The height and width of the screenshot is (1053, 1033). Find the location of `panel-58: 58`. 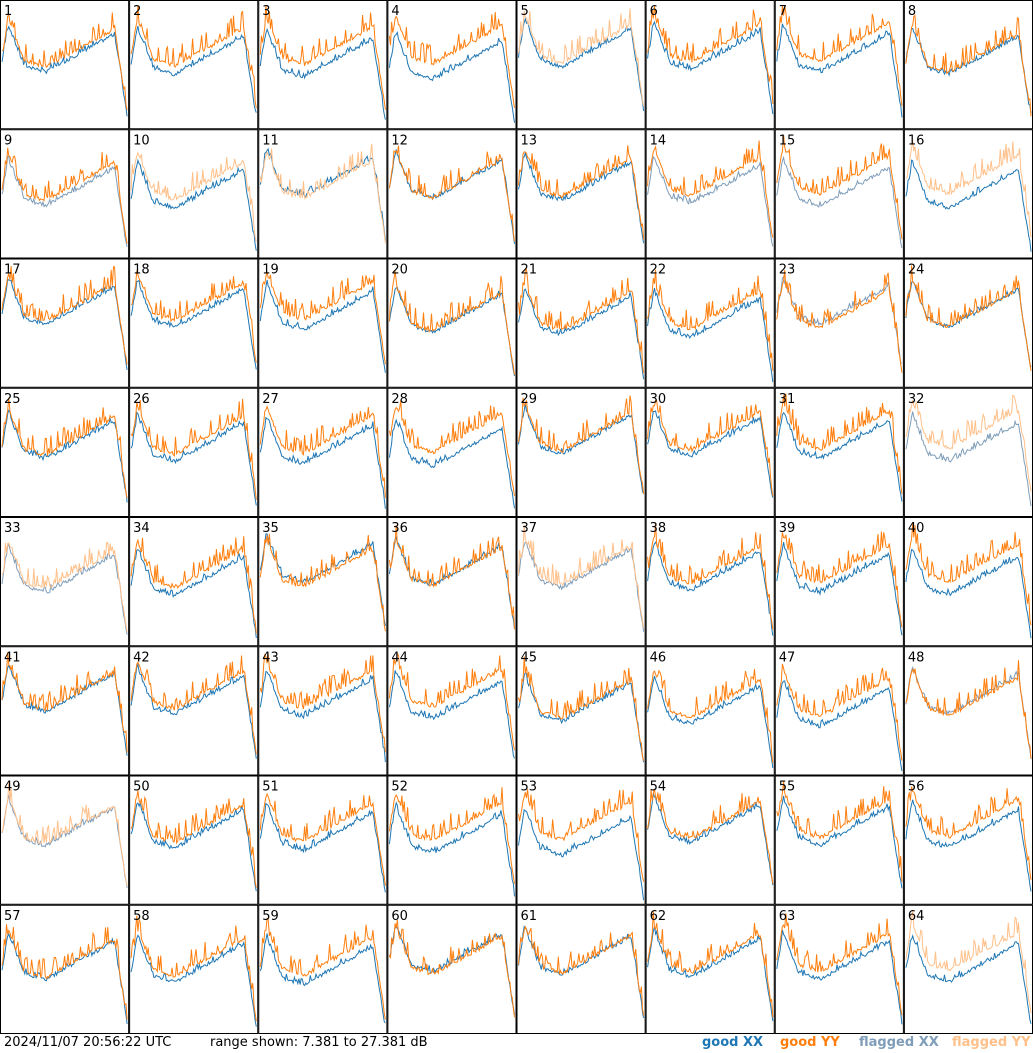

panel-58: 58 is located at coordinates (194, 969).